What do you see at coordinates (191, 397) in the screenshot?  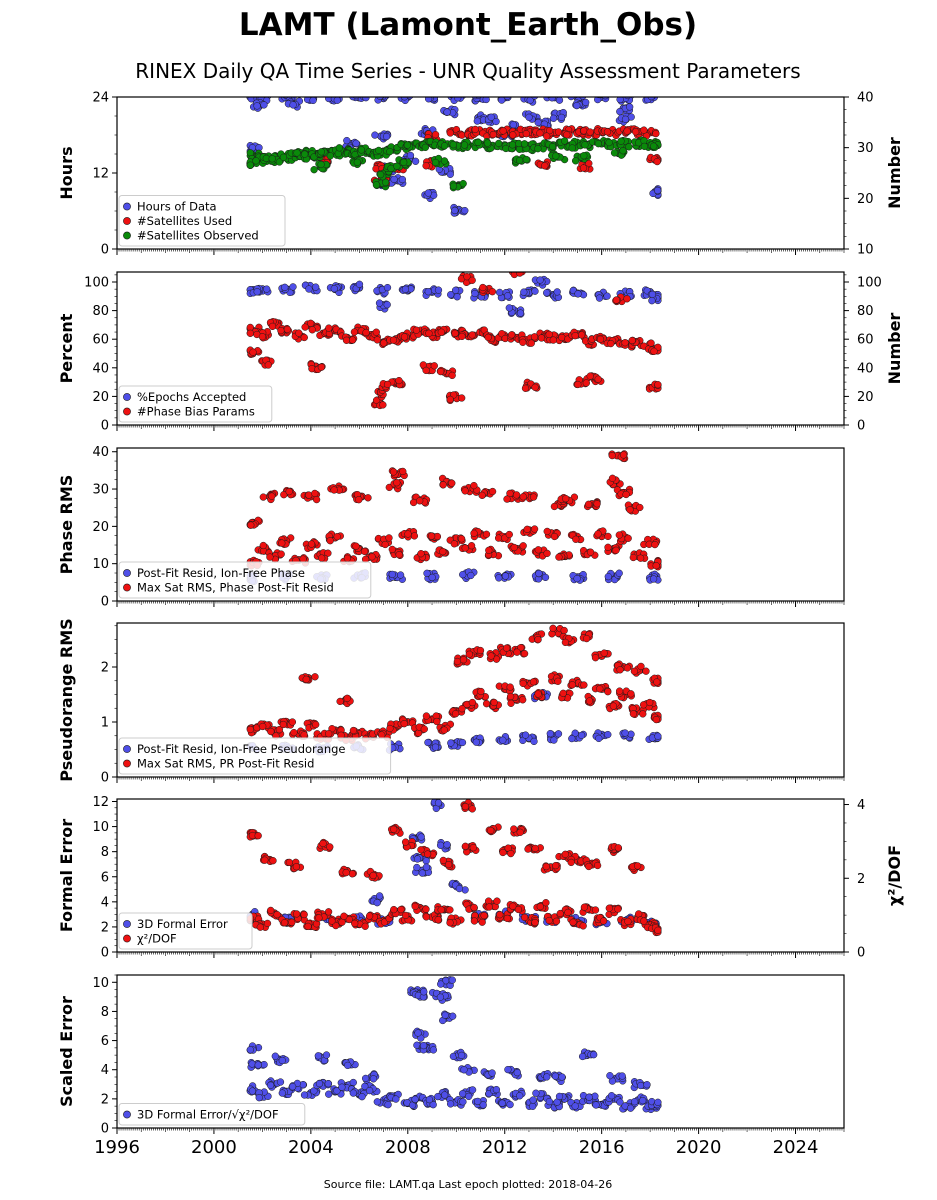 I see `legend-label: %Epochs Accepted` at bounding box center [191, 397].